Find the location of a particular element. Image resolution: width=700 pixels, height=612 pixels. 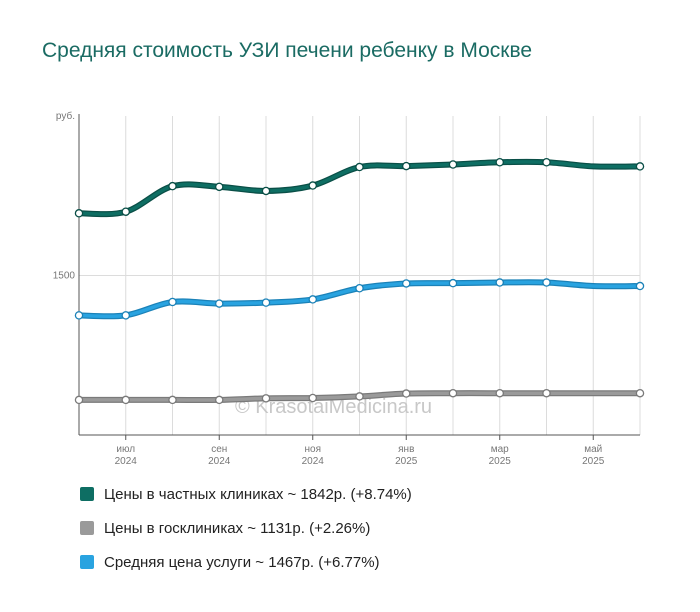

x-tick-label: янв is located at coordinates (406, 449).